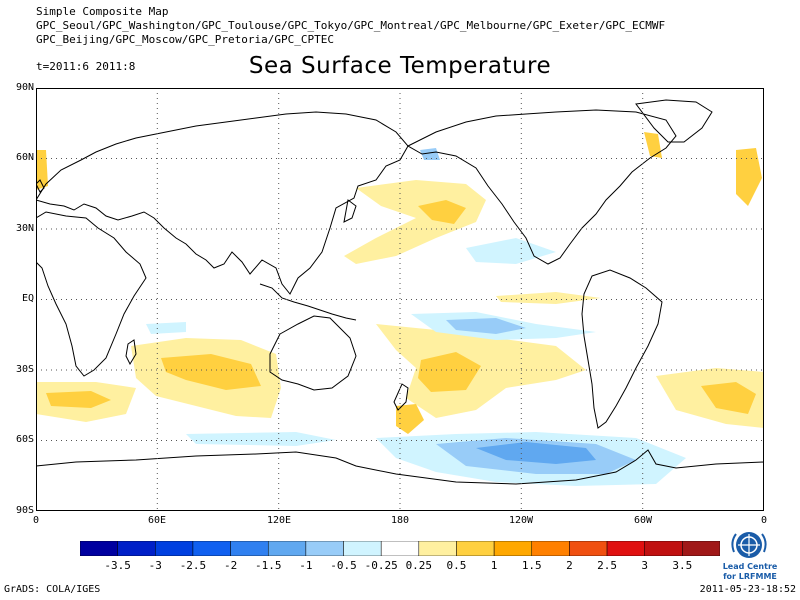  I want to click on colorbar, so click(400, 548).